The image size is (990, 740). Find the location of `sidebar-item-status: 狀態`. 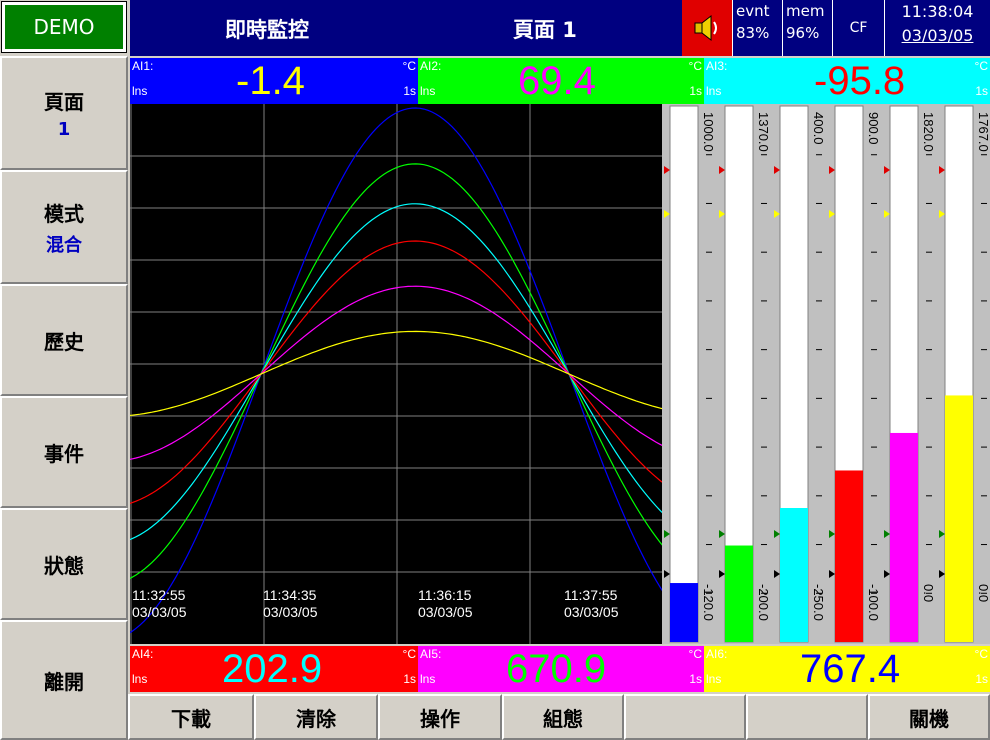

sidebar-item-status: 狀態 is located at coordinates (64, 564).